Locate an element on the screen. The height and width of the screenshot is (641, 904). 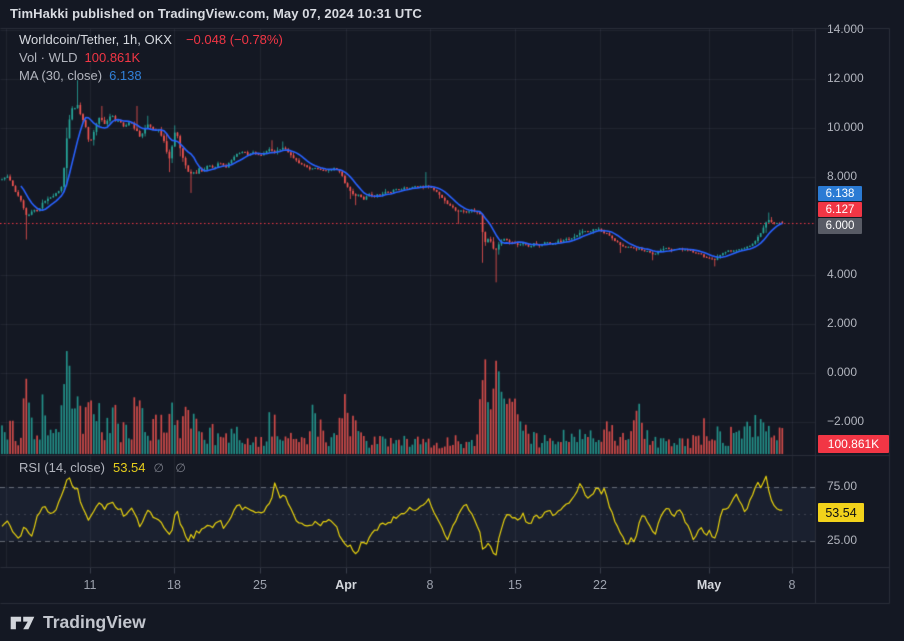
rsi-legend: RSI (14, close) 53.54 ∅ ∅ is located at coordinates (104, 467).